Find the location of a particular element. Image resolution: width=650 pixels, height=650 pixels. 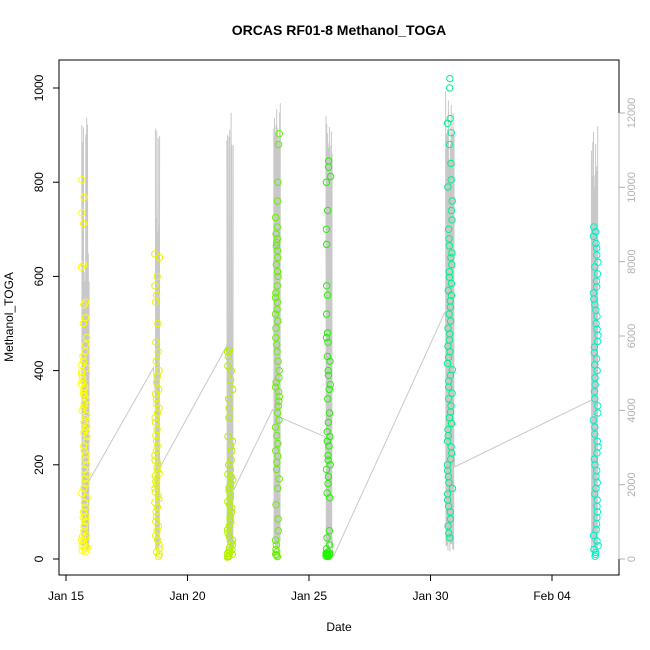

y-axis: 0 200 400 600 800 1000 is located at coordinates (46, 318).